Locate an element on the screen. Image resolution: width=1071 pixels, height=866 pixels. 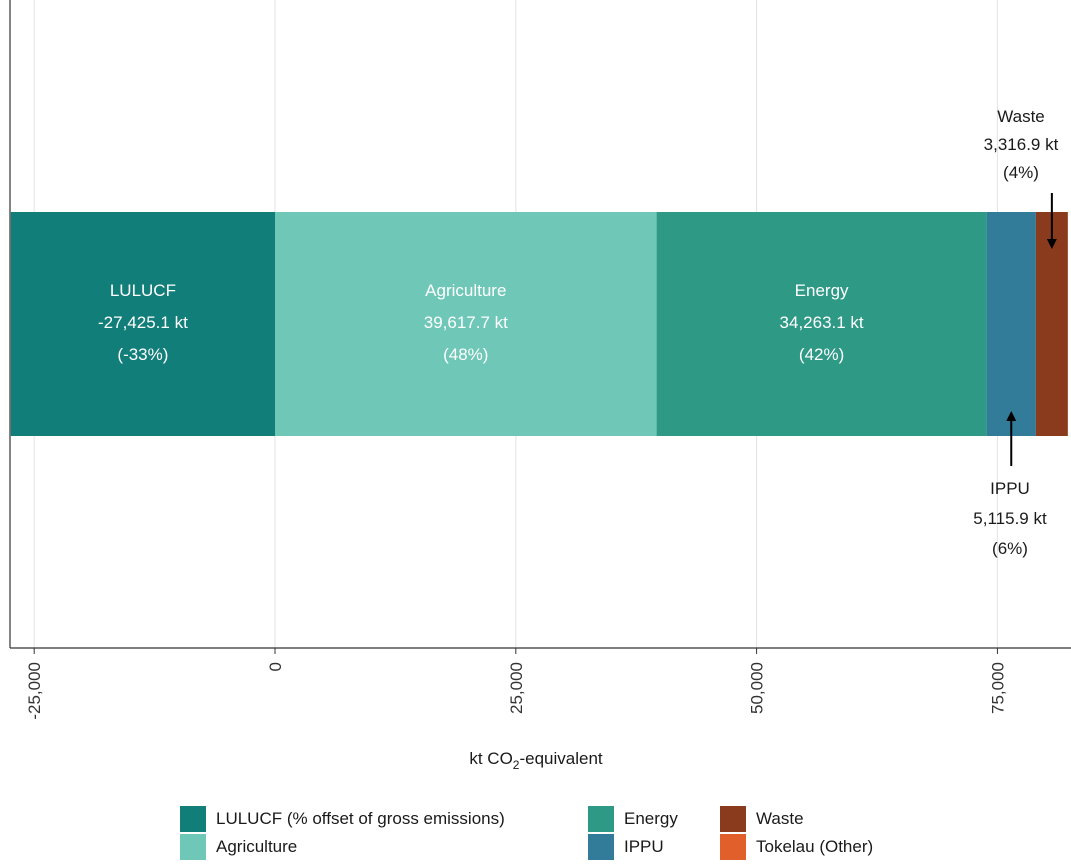
x-axis-title: kt CO2-equivalent is located at coordinates (536, 760).